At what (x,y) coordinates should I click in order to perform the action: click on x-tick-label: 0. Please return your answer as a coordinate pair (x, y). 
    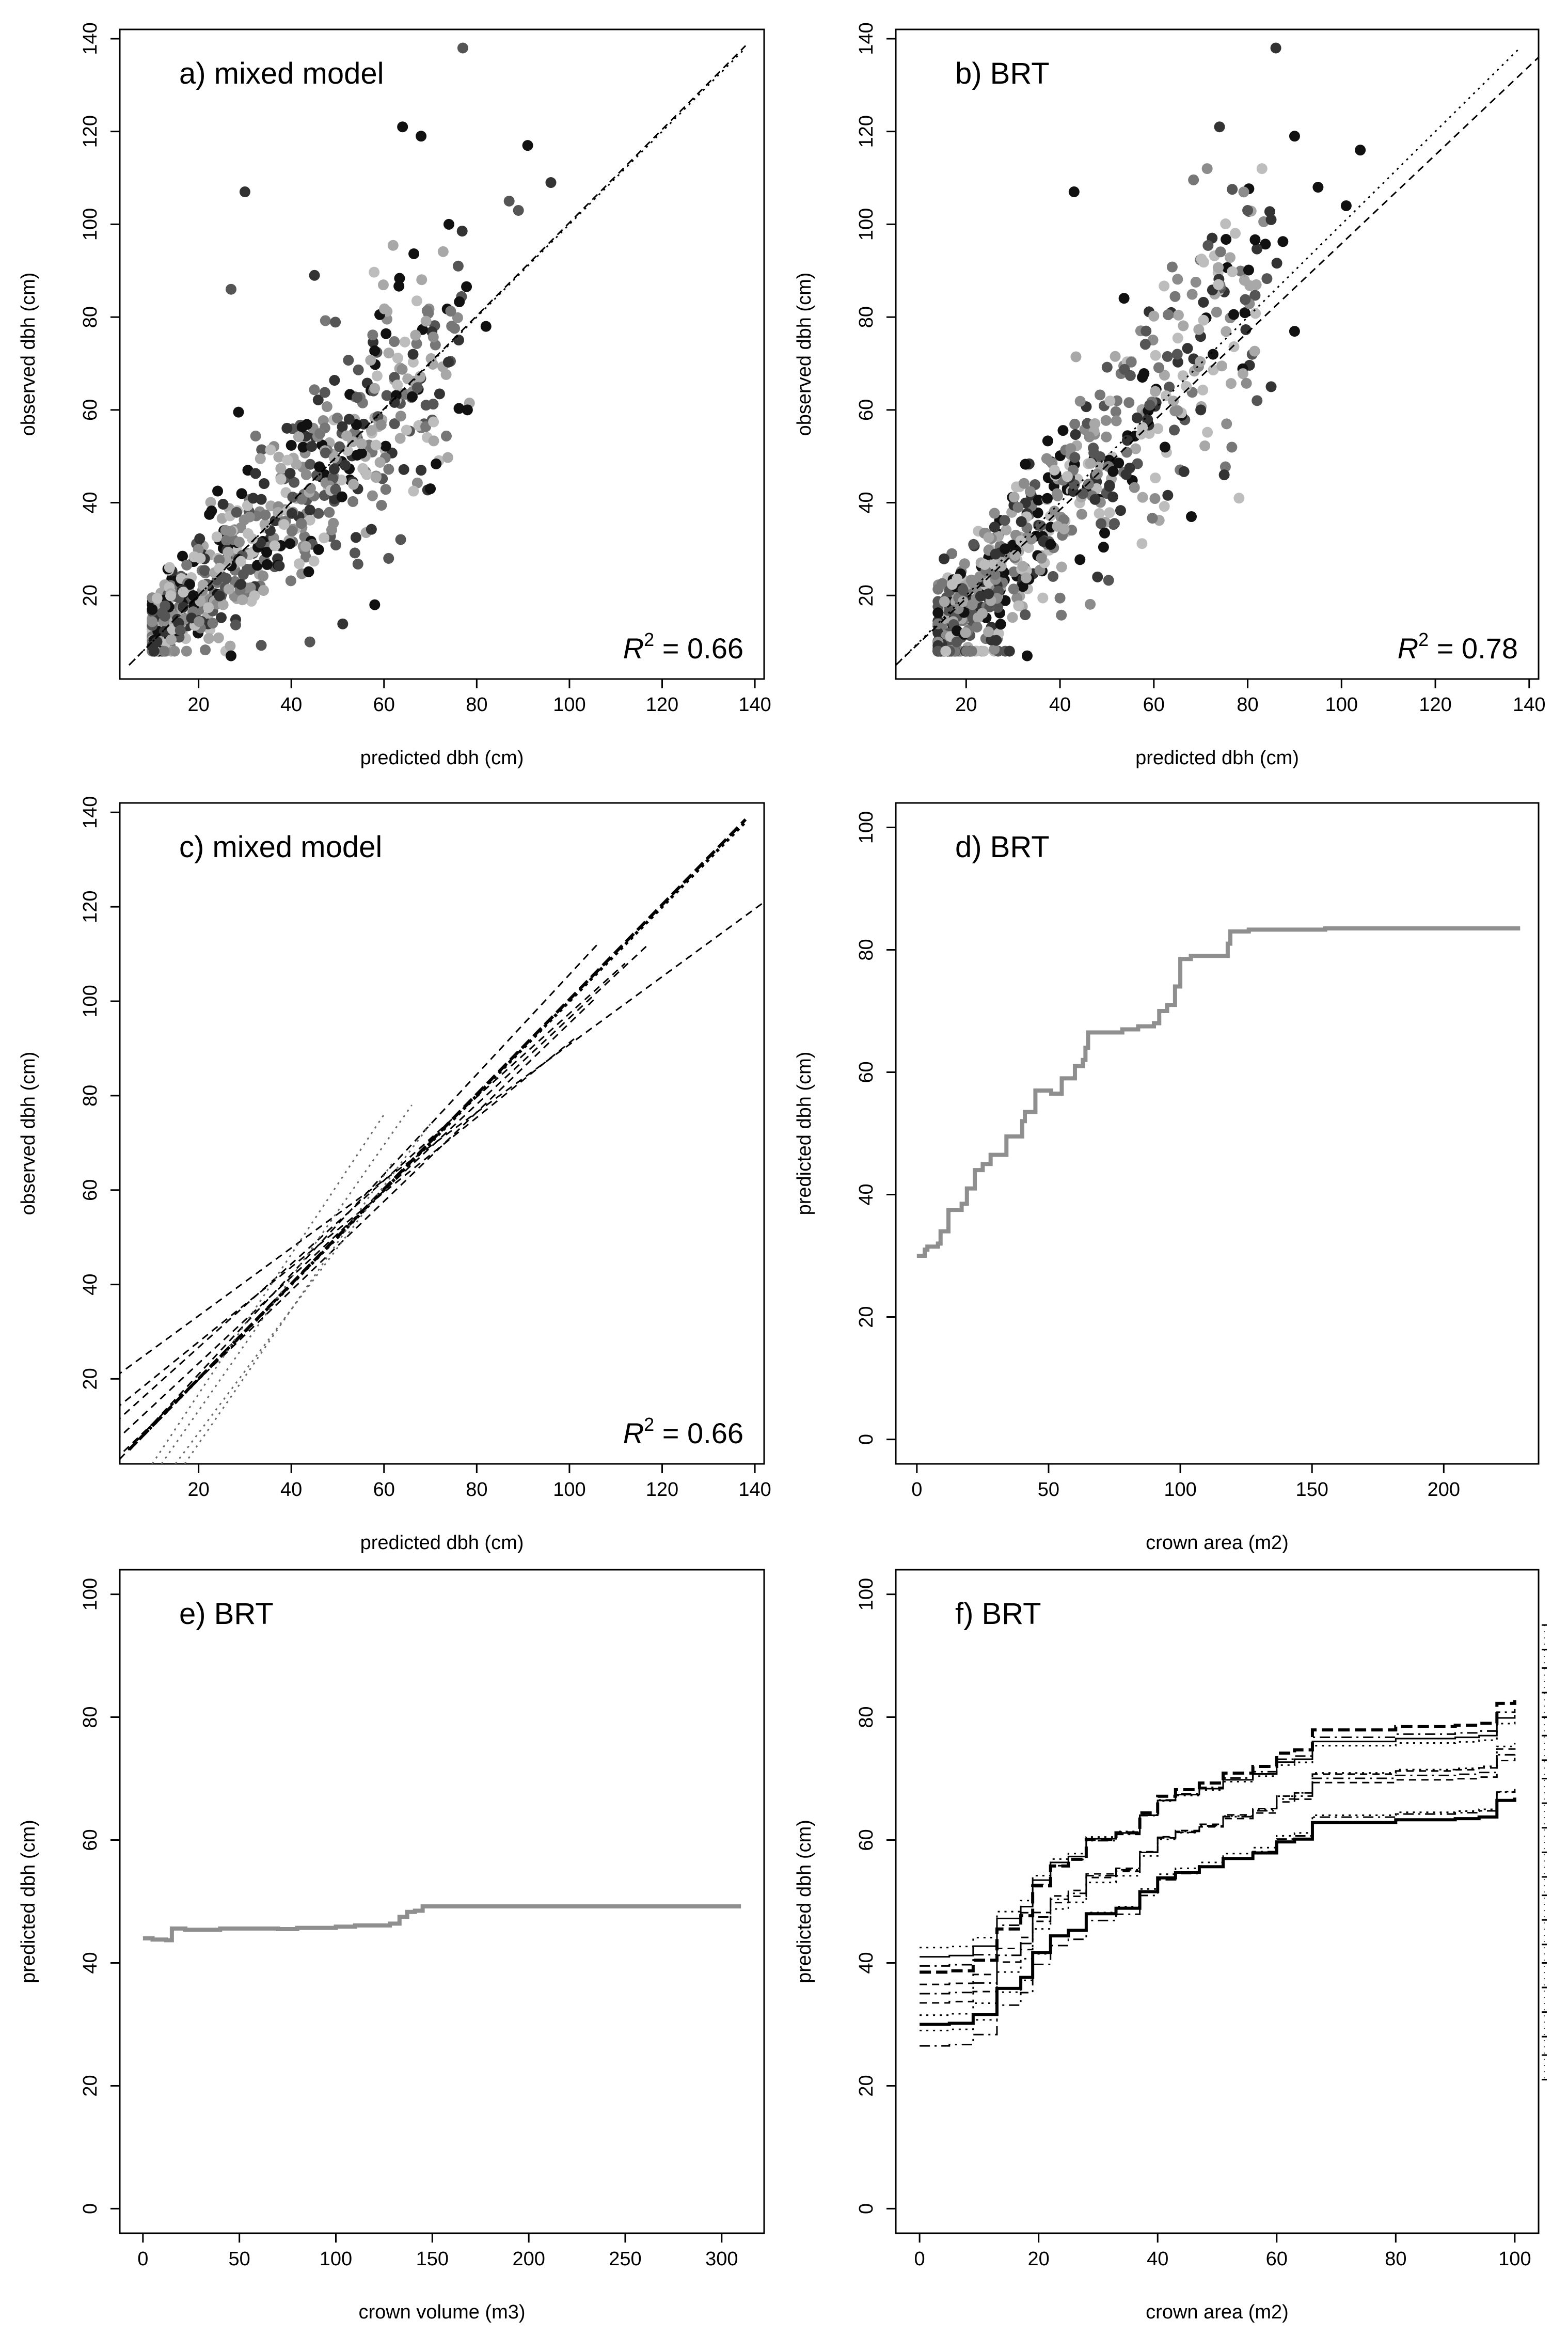
    Looking at the image, I should click on (916, 1490).